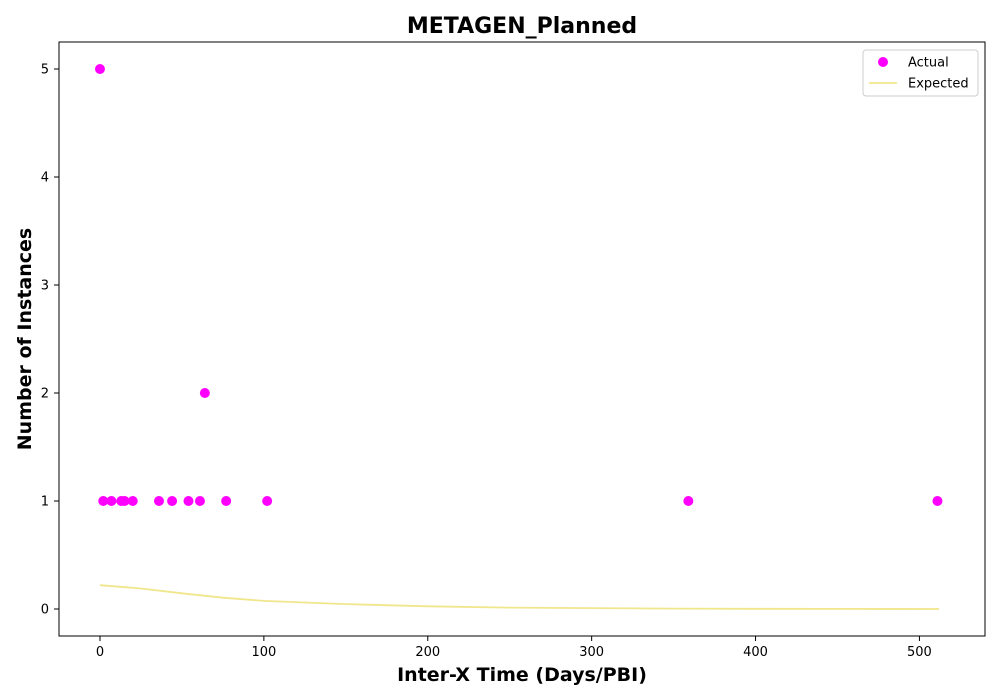 The image size is (1000, 700). Describe the element at coordinates (514, 648) in the screenshot. I see `x-axis-ticks: 0 100 200 300 400 500` at that location.